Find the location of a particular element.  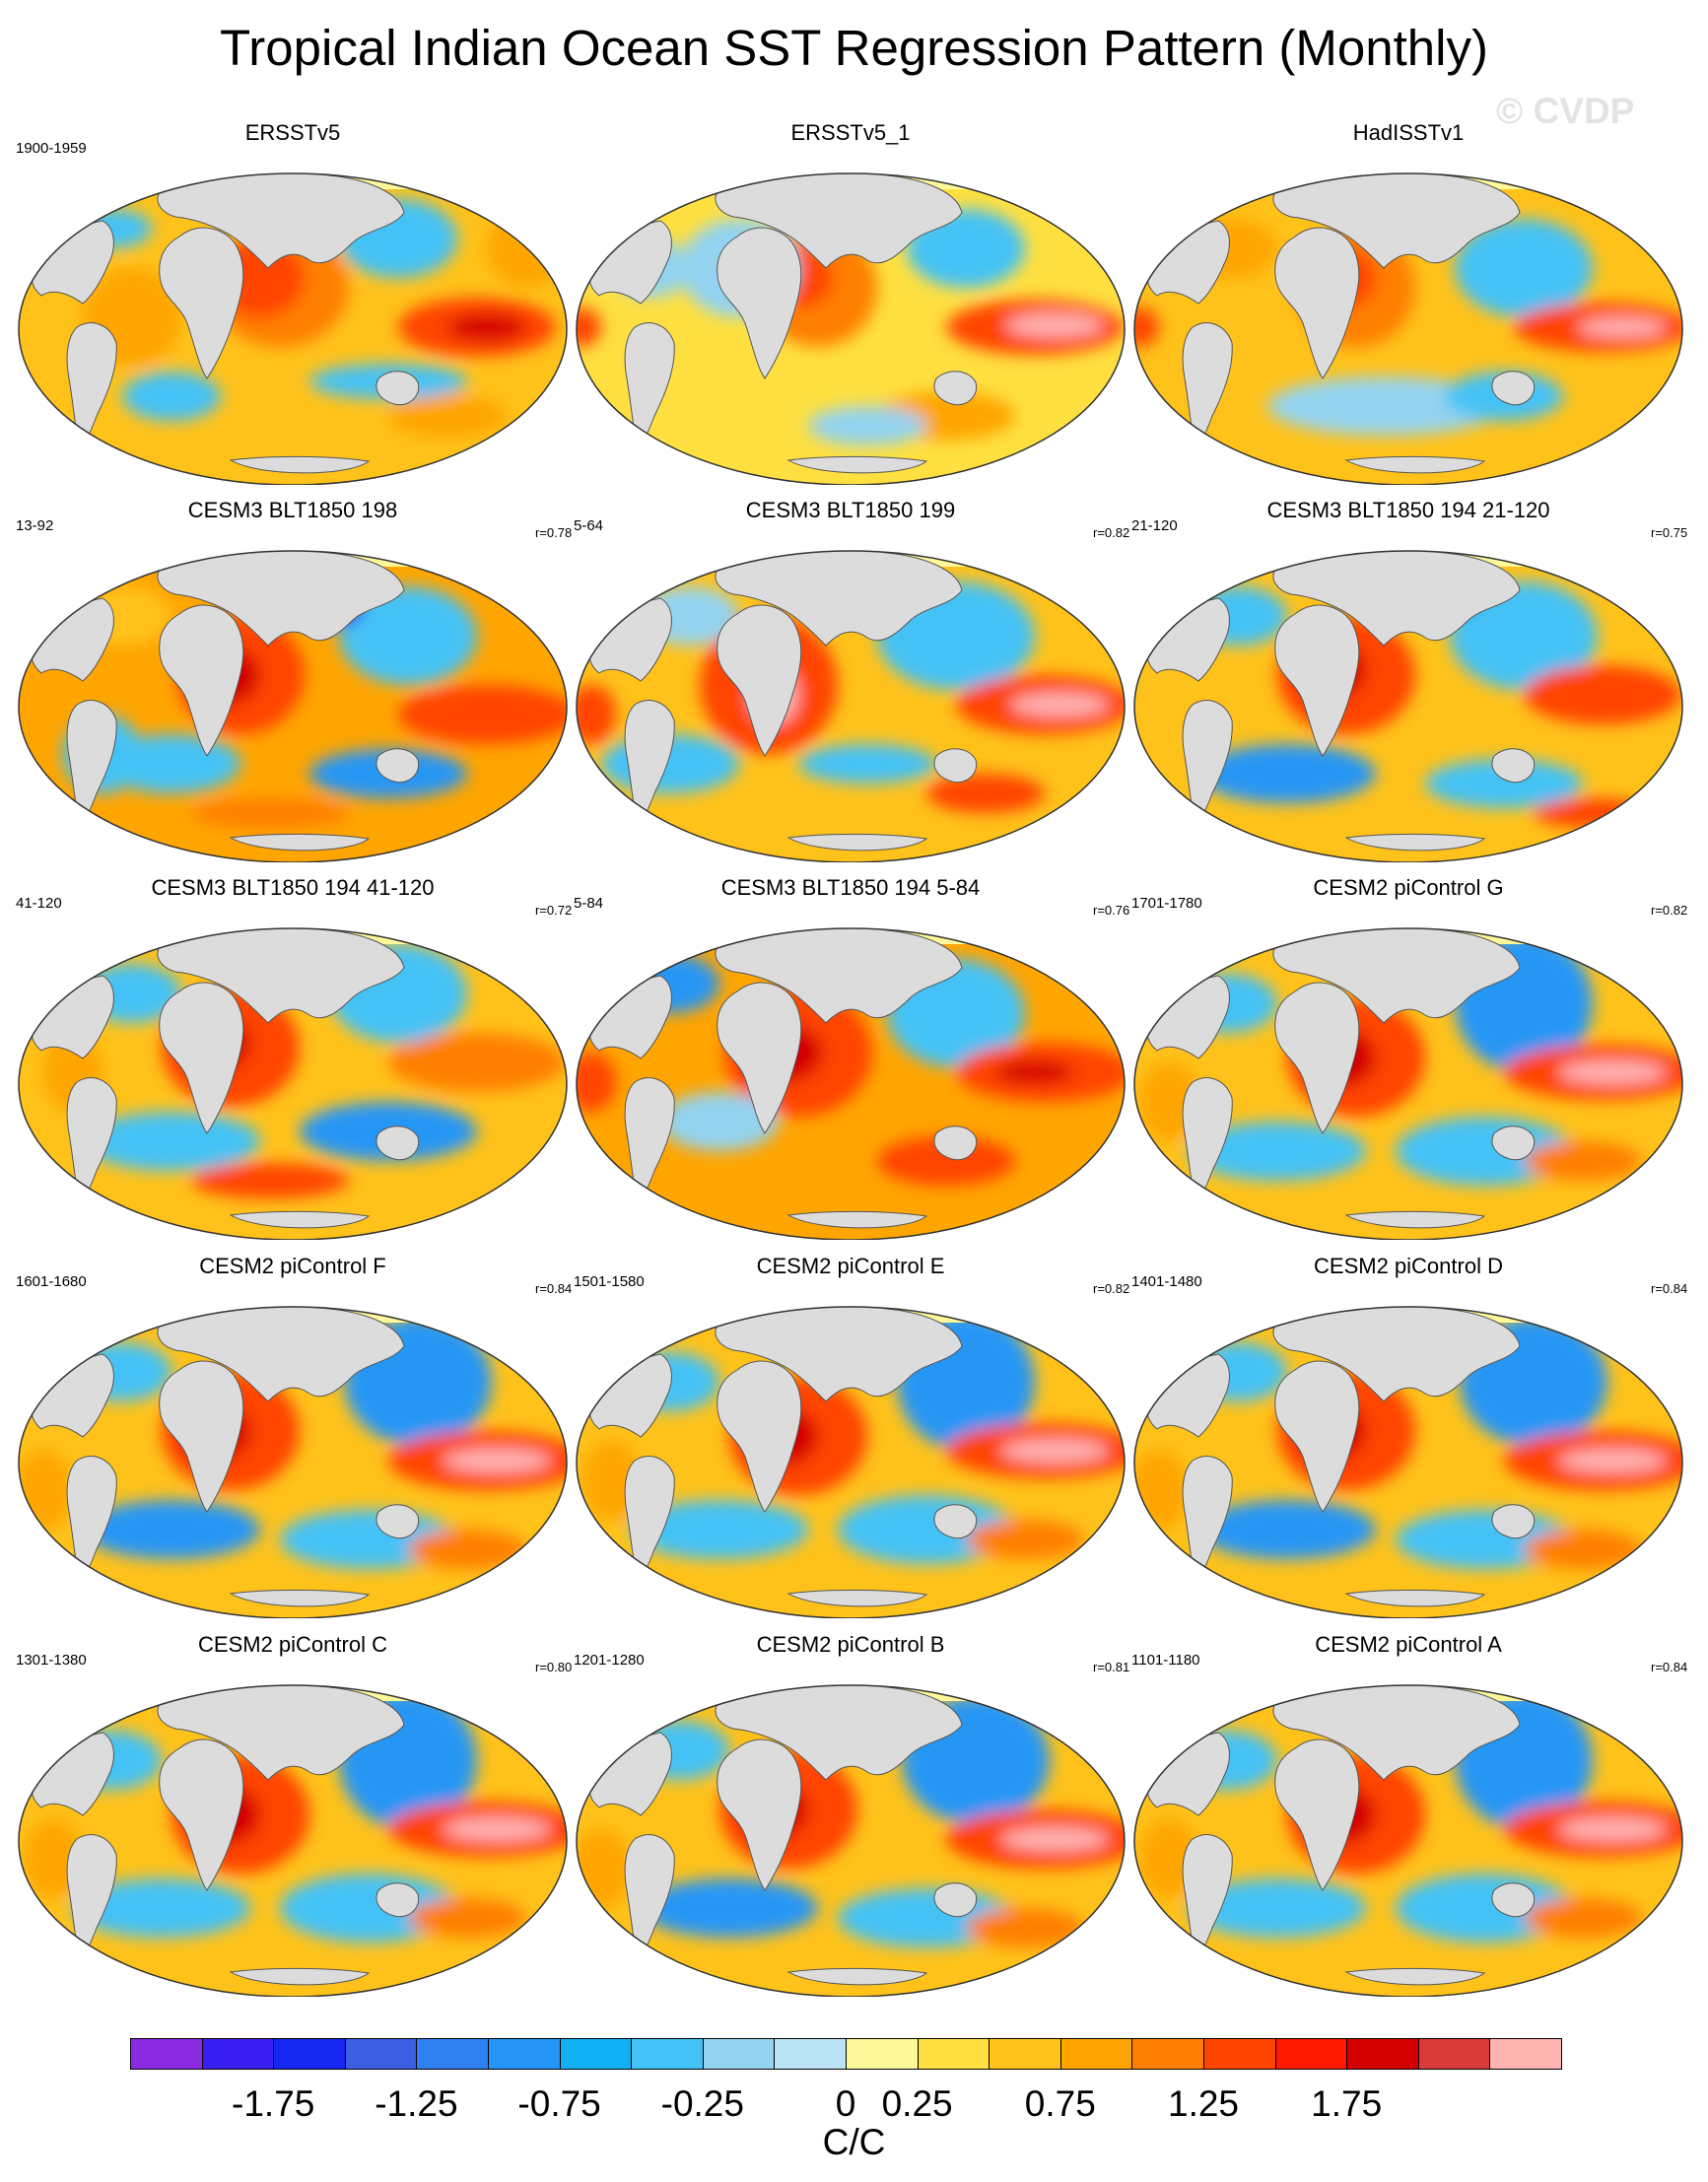

map-panel: CESM2 piControl F 1601-1680 r=0.84 is located at coordinates (293, 1436).